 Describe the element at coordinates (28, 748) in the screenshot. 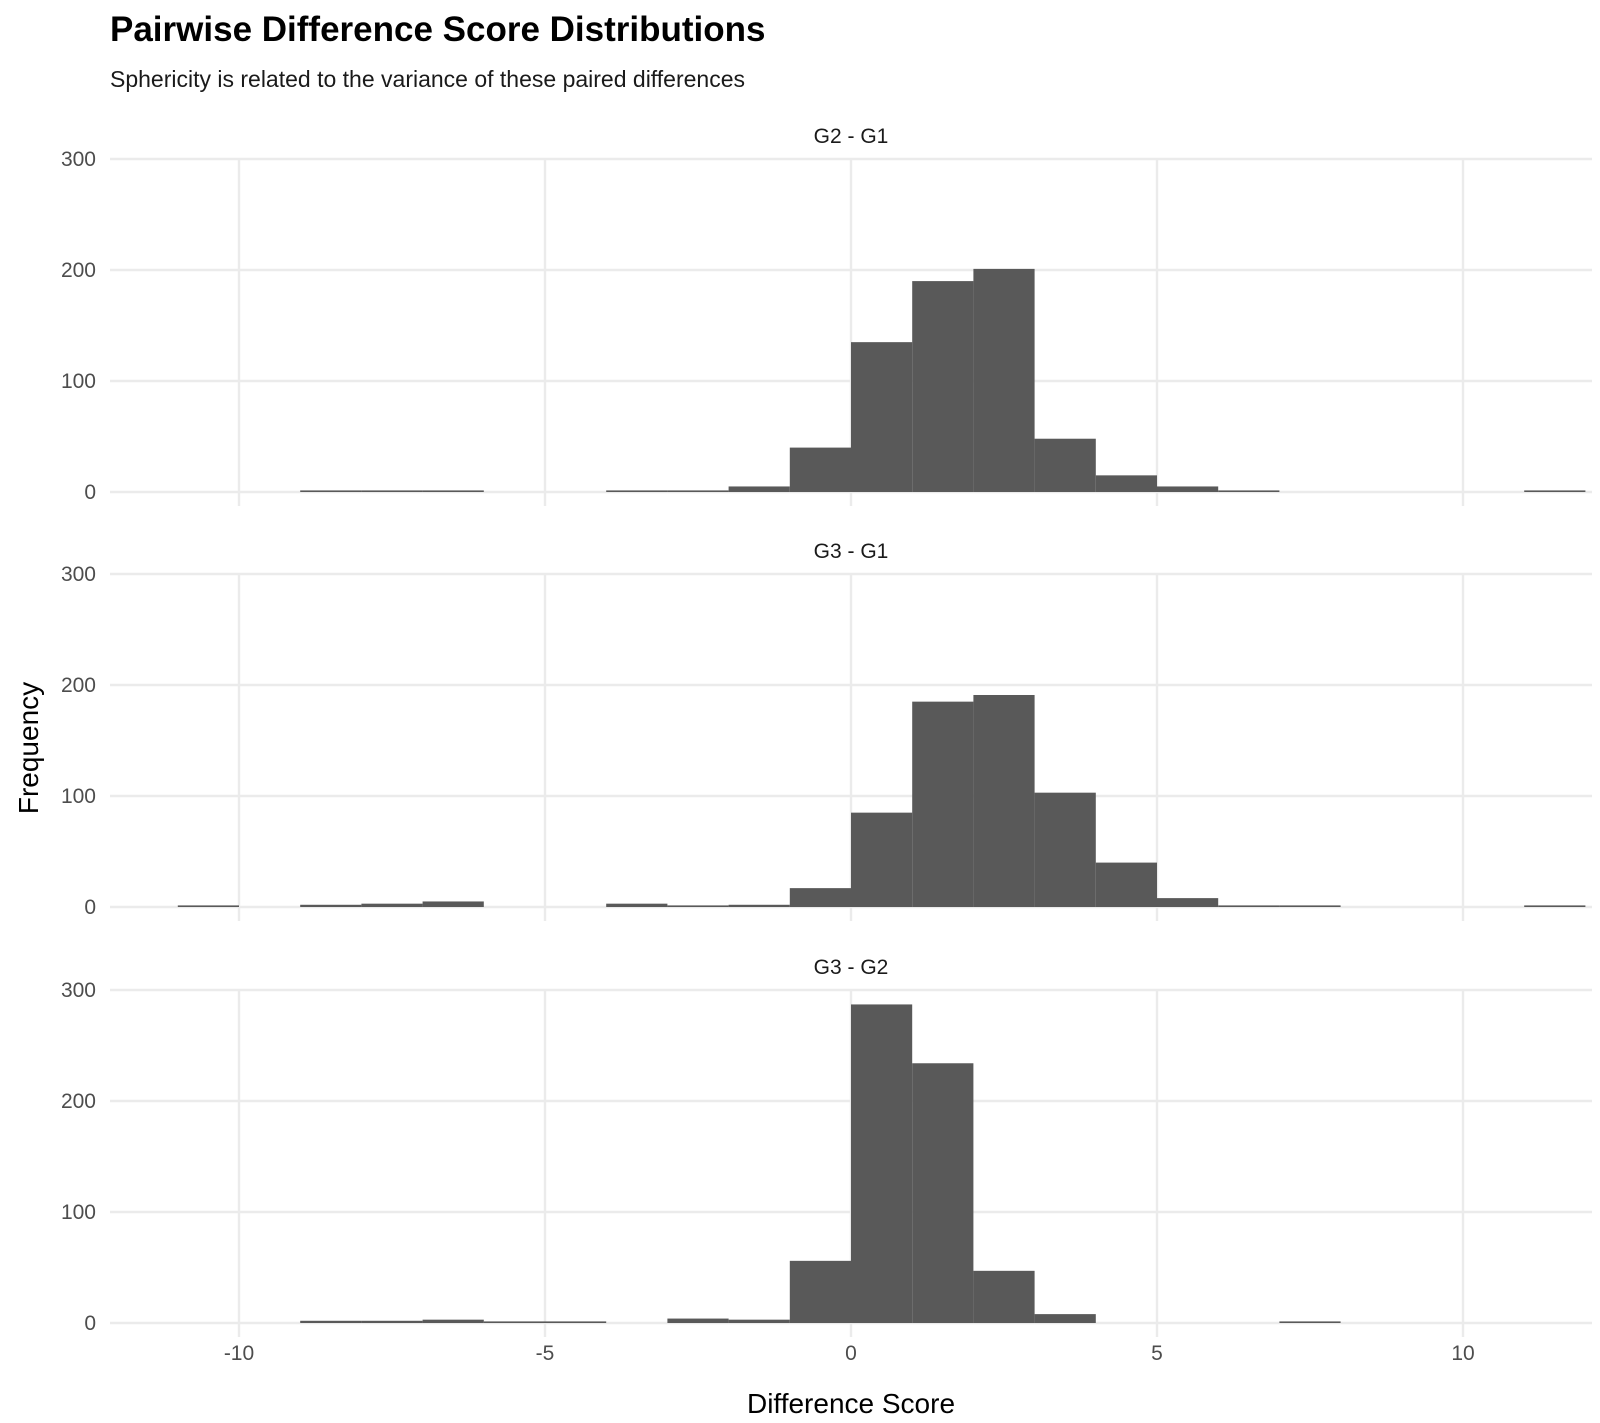

I see `y-axis-title: Frequency` at that location.